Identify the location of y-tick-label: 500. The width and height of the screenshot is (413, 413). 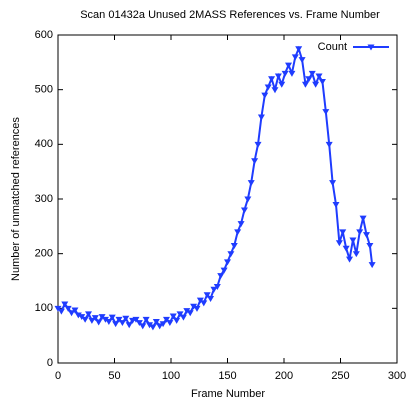
(44, 90).